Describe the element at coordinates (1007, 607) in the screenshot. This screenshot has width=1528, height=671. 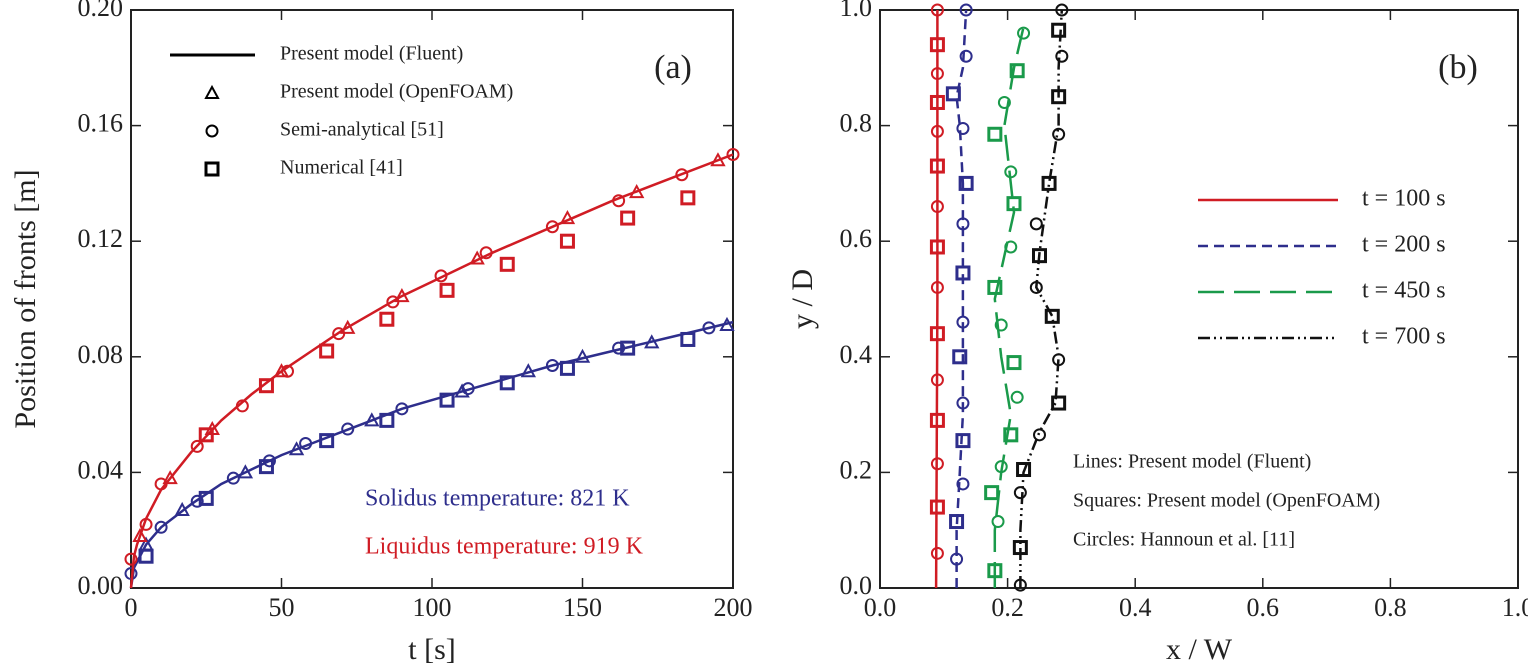
I see `x-tick-label: 0.2` at that location.